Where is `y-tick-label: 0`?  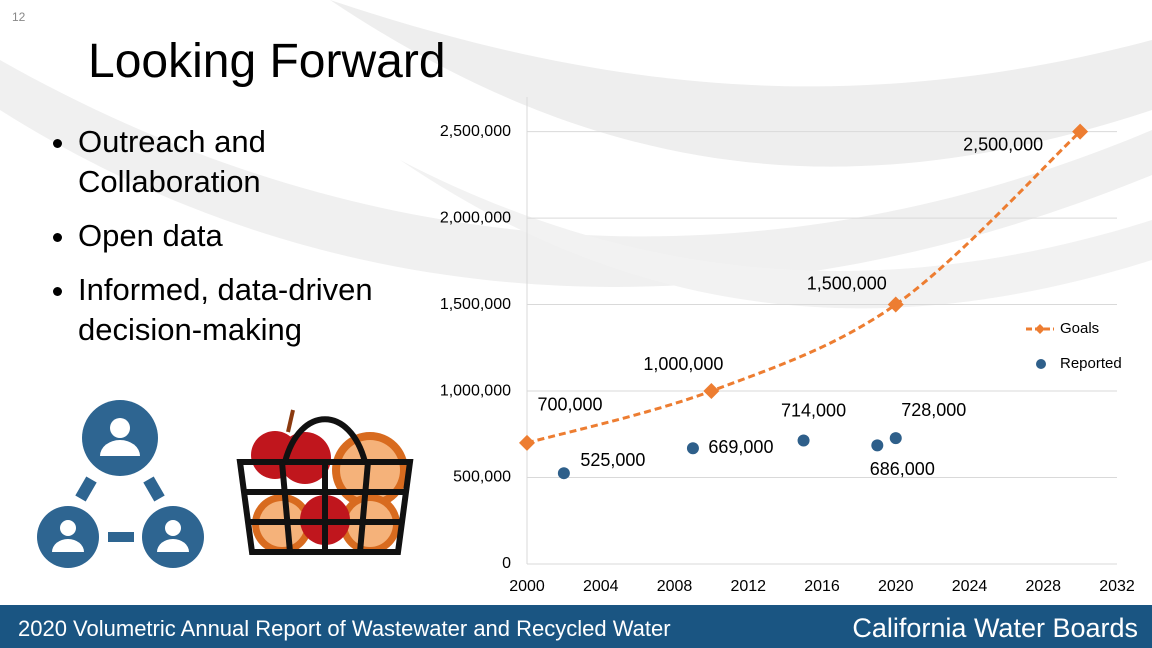
y-tick-label: 0 is located at coordinates (506, 563).